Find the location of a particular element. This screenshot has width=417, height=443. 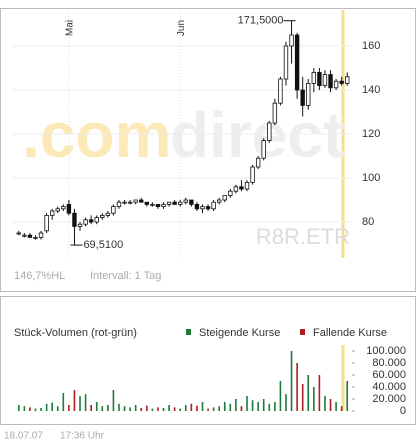

y-tick-label: 80.000 is located at coordinates (389, 363).